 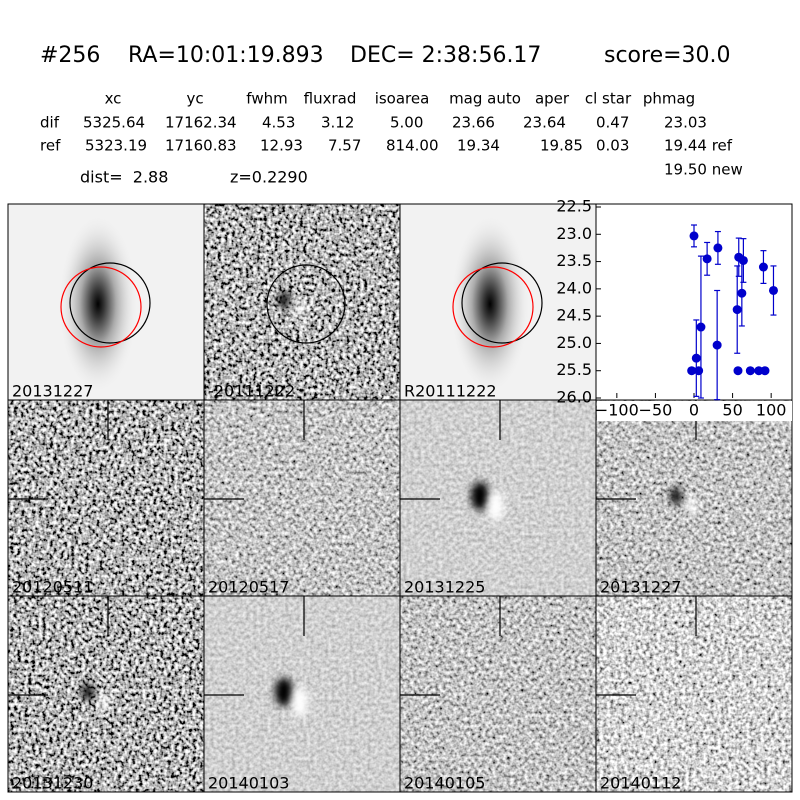 I want to click on stamp: R20111222, so click(x=498, y=302).